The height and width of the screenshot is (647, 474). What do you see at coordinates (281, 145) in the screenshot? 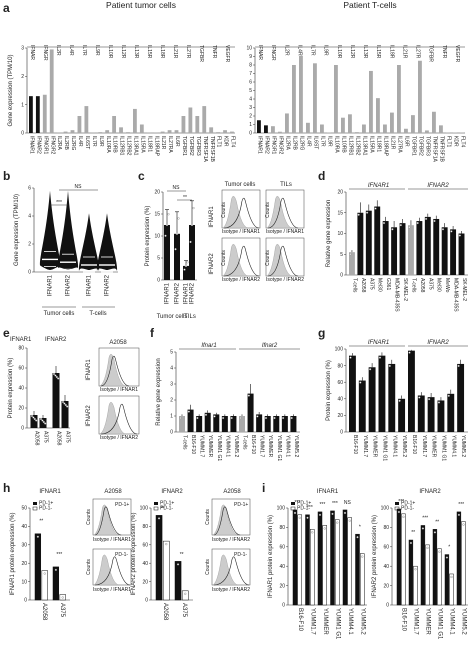
I see `a2-xtick-label: IFNGR2` at bounding box center [281, 145].